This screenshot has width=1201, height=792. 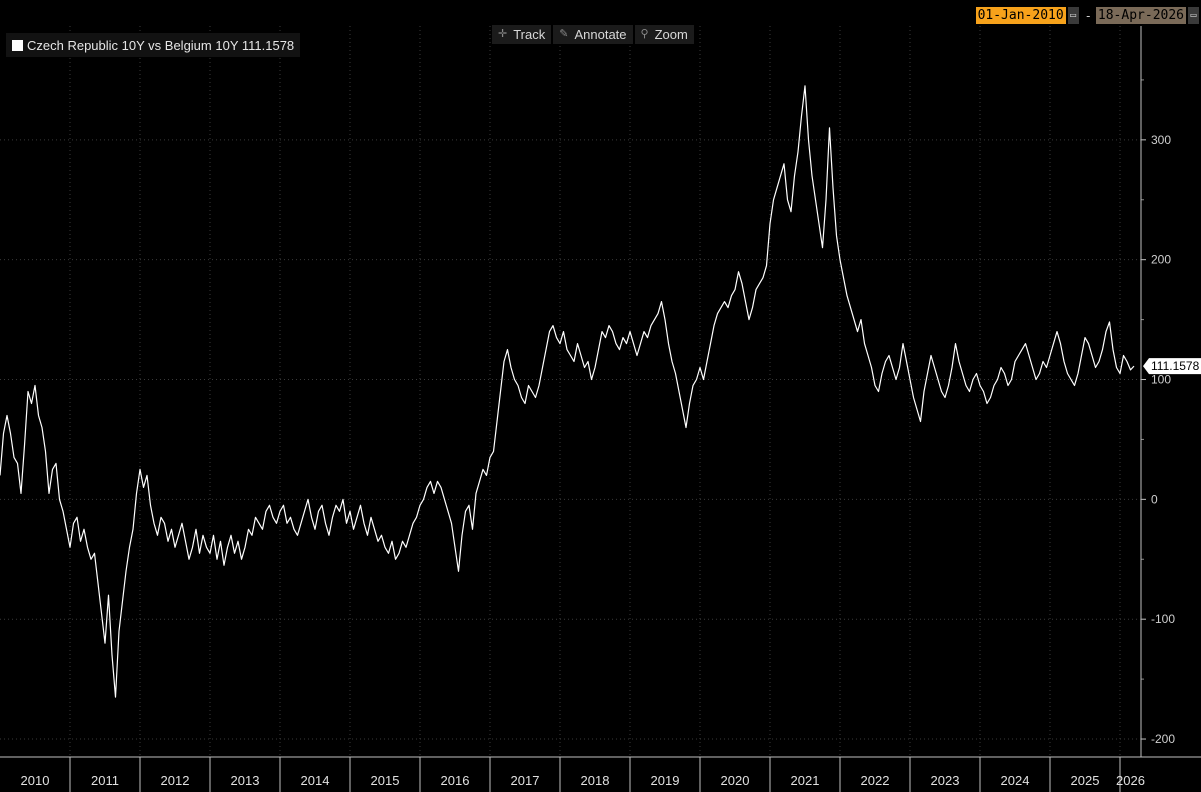 What do you see at coordinates (665, 780) in the screenshot?
I see `x-tick-label: 2019` at bounding box center [665, 780].